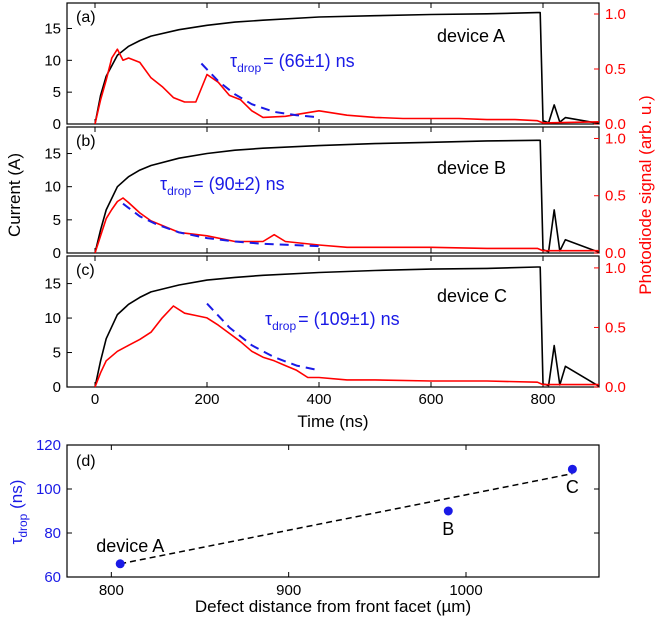 Image resolution: width=661 pixels, height=625 pixels. I want to click on panel-d-point-label: C, so click(572, 487).